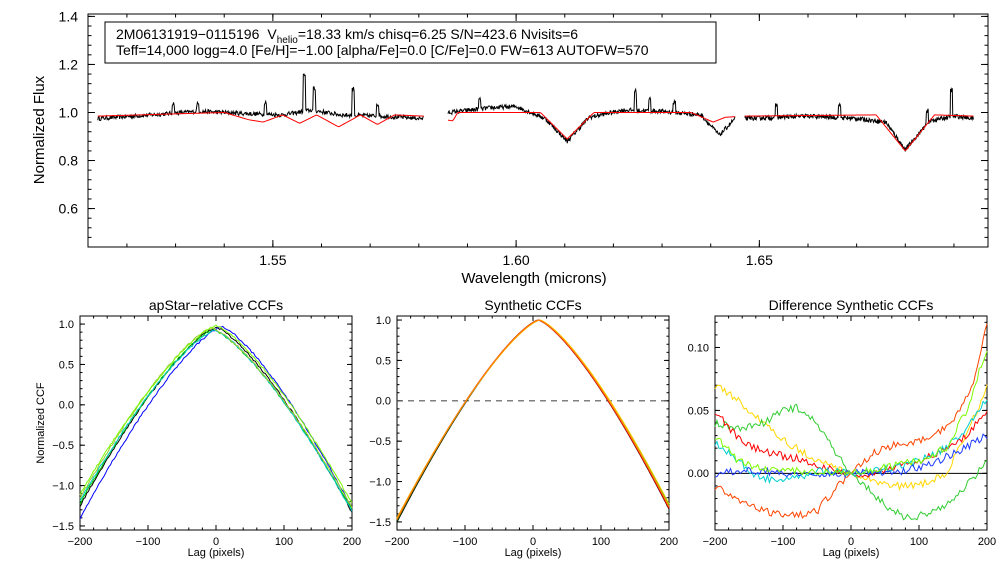  I want to click on y-tick-label: 0.00, so click(698, 474).